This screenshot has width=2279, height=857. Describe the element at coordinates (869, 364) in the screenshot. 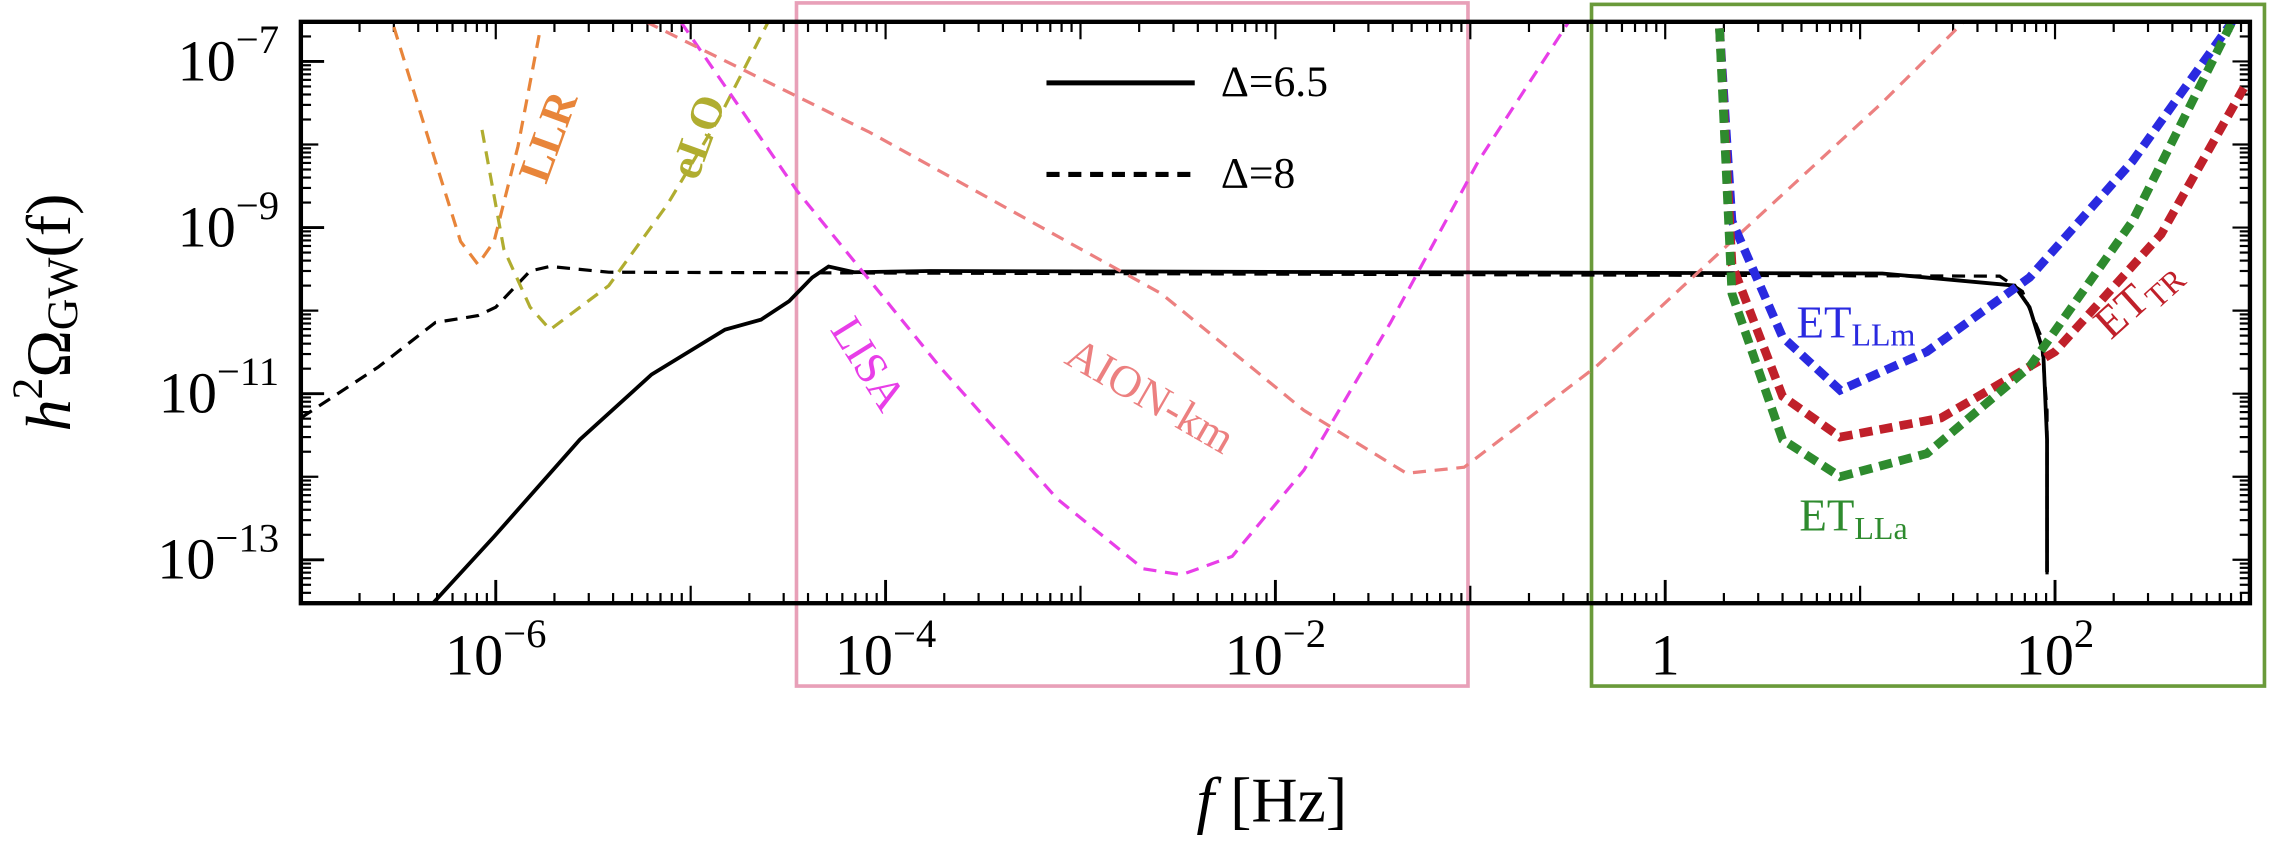

I see `annotation: LISA` at that location.